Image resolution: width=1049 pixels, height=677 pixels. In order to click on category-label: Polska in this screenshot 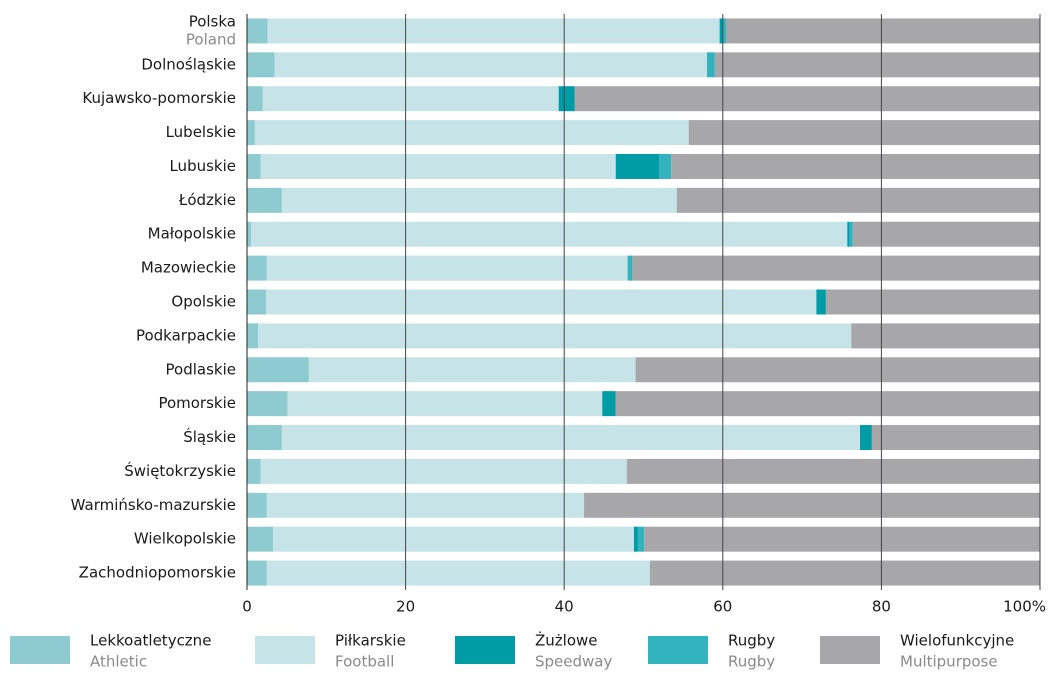, I will do `click(212, 21)`.